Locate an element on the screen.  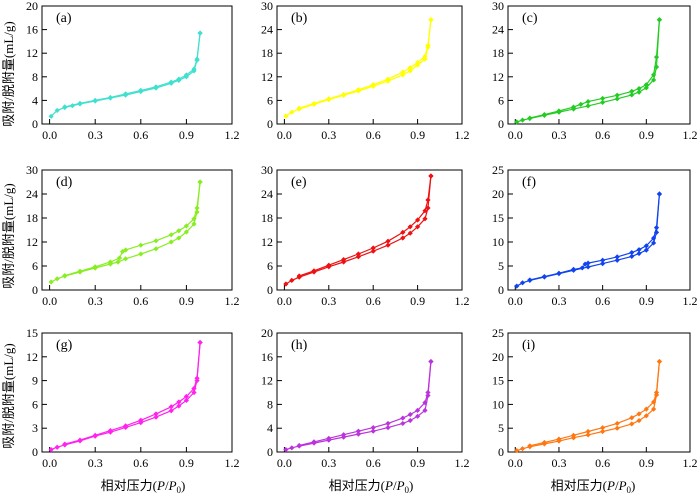
adsorption-line is located at coordinates (125, 75).